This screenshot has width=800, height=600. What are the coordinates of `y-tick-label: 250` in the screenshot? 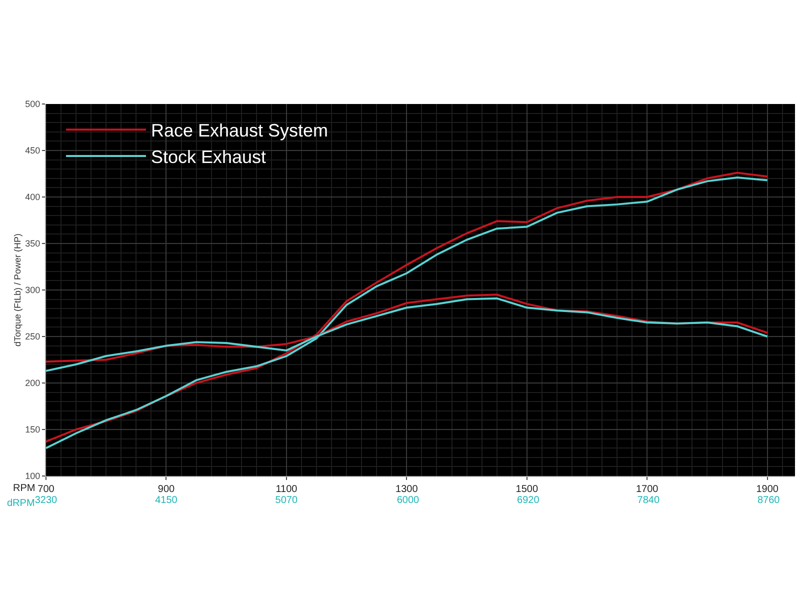 It's located at (32, 337).